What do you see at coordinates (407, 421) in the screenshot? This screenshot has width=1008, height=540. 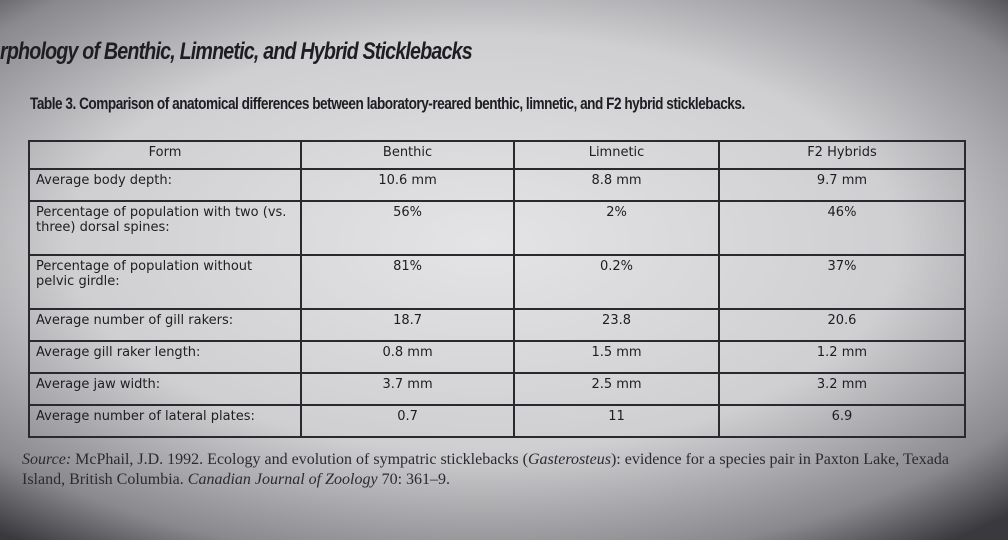 I see `table-cell: 0.7` at bounding box center [407, 421].